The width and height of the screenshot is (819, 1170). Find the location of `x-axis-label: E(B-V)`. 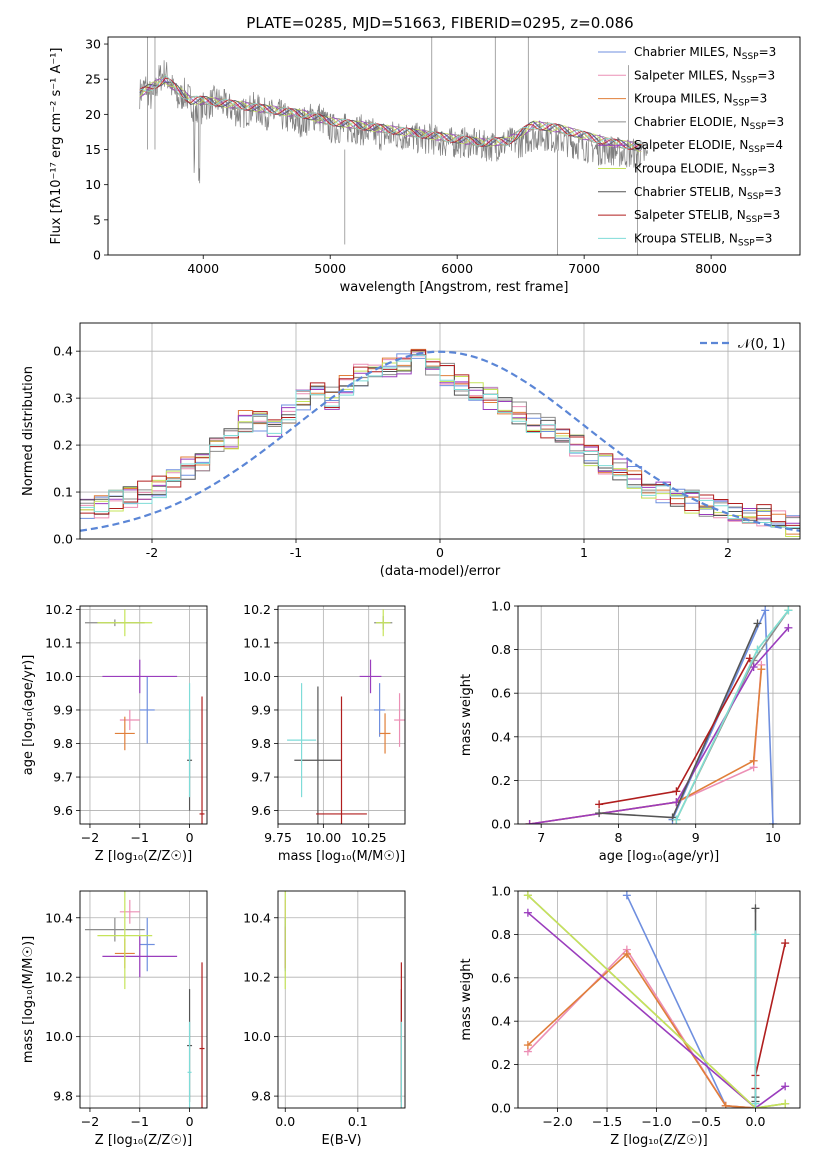

x-axis-label: E(B-V) is located at coordinates (341, 1140).